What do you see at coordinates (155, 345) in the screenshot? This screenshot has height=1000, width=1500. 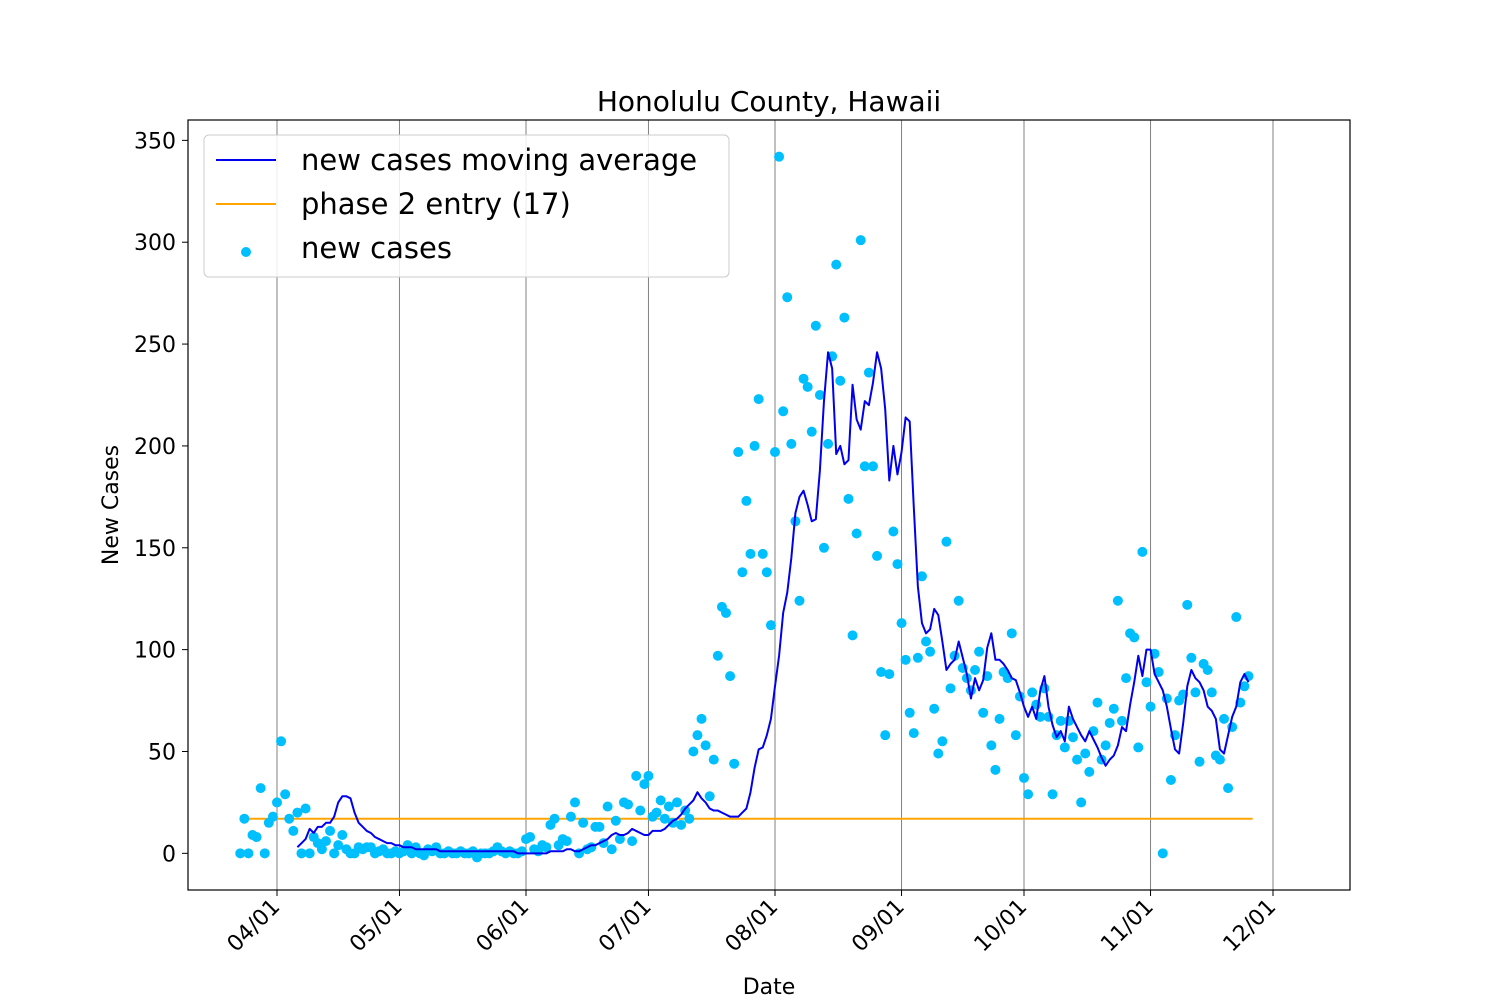 I see `y-tick-label: 250` at bounding box center [155, 345].